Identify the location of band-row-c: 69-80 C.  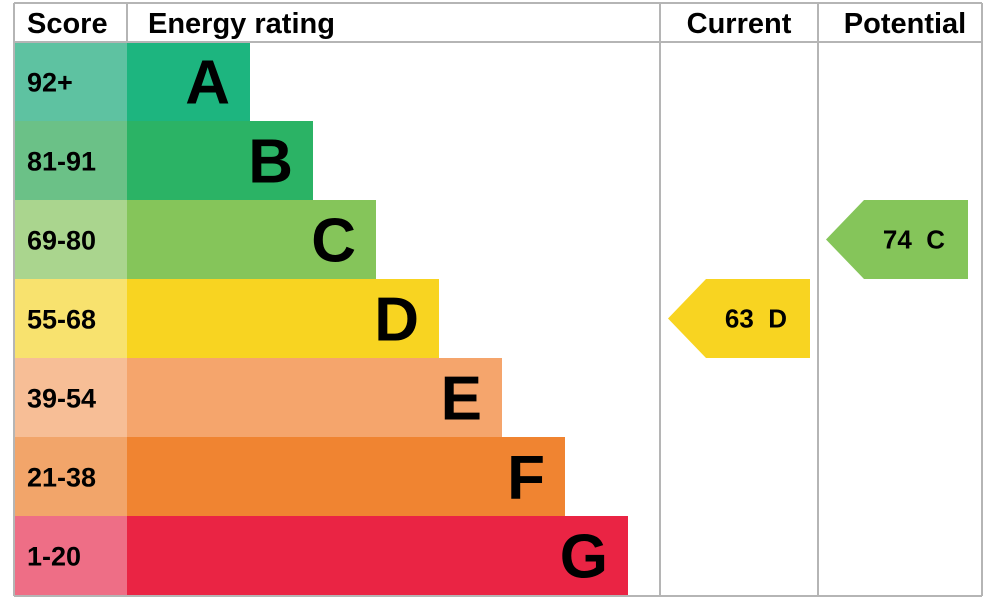
(195, 239).